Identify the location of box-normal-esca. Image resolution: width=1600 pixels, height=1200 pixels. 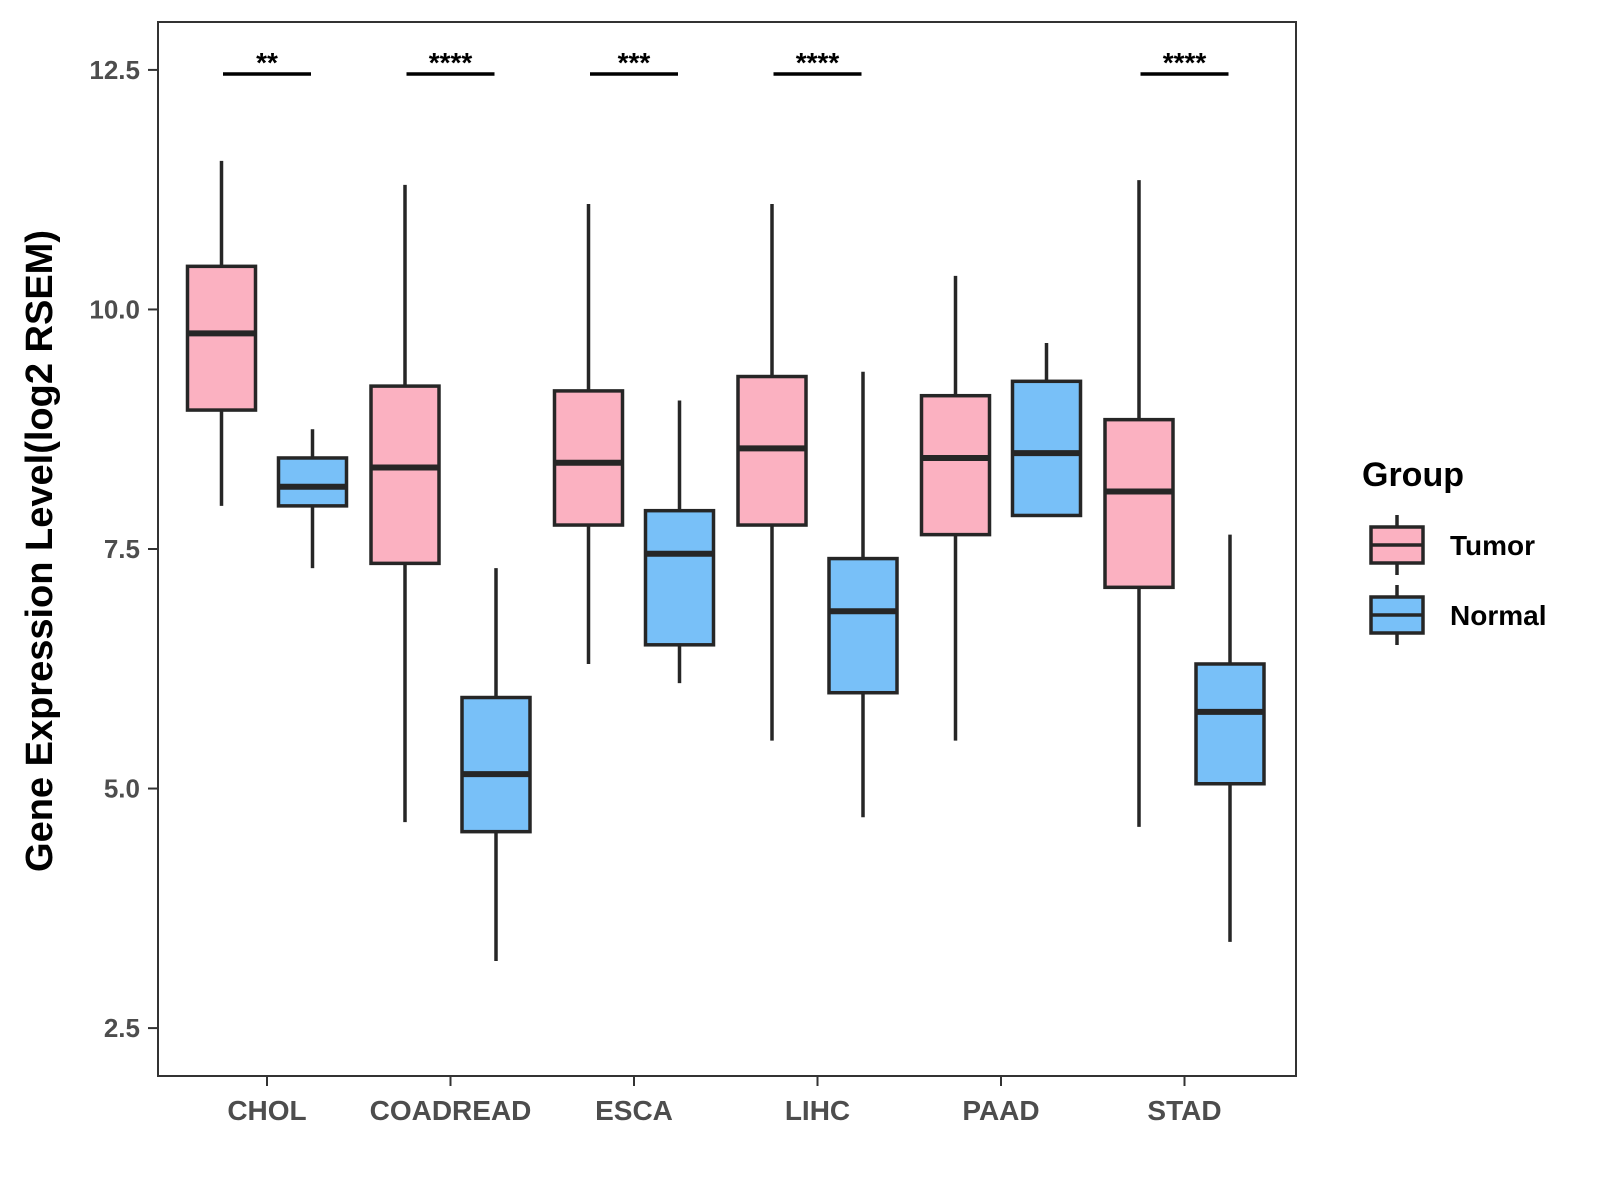
(679, 542).